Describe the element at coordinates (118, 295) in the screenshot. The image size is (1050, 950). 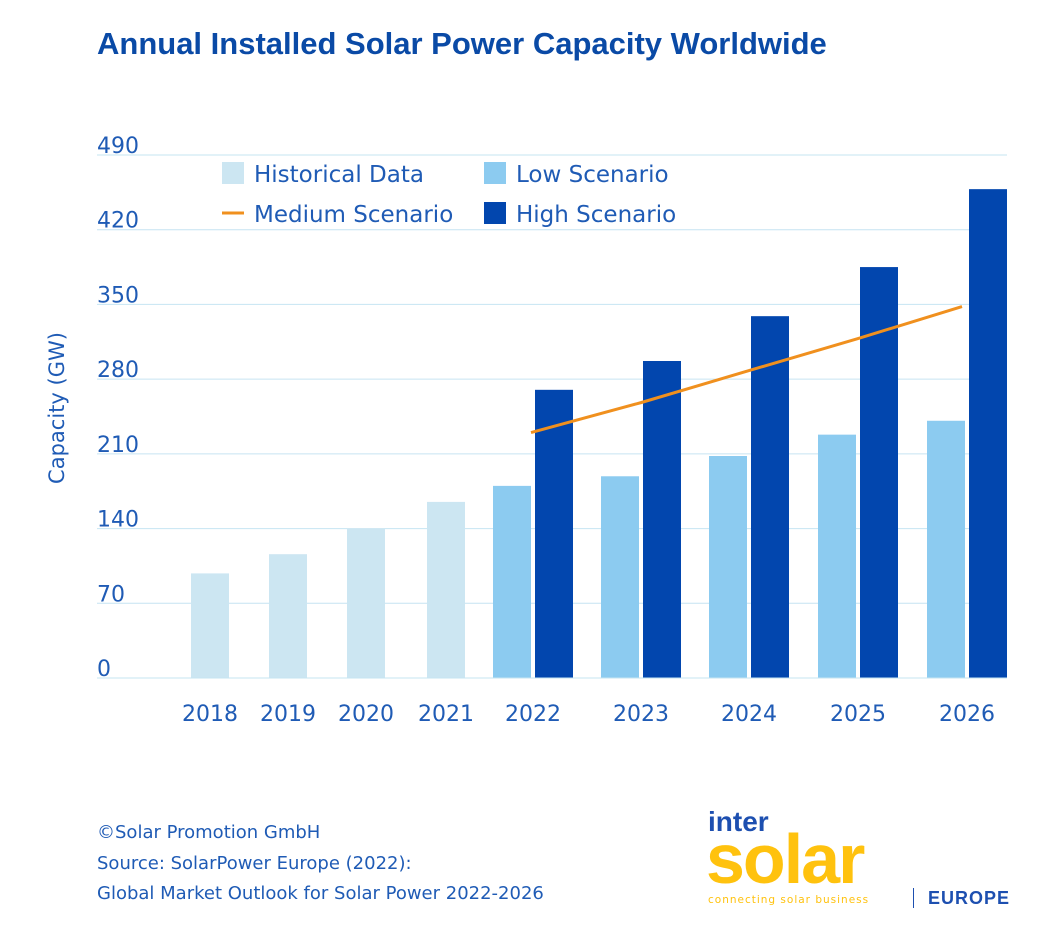
I see `y-tick-label: 350` at that location.